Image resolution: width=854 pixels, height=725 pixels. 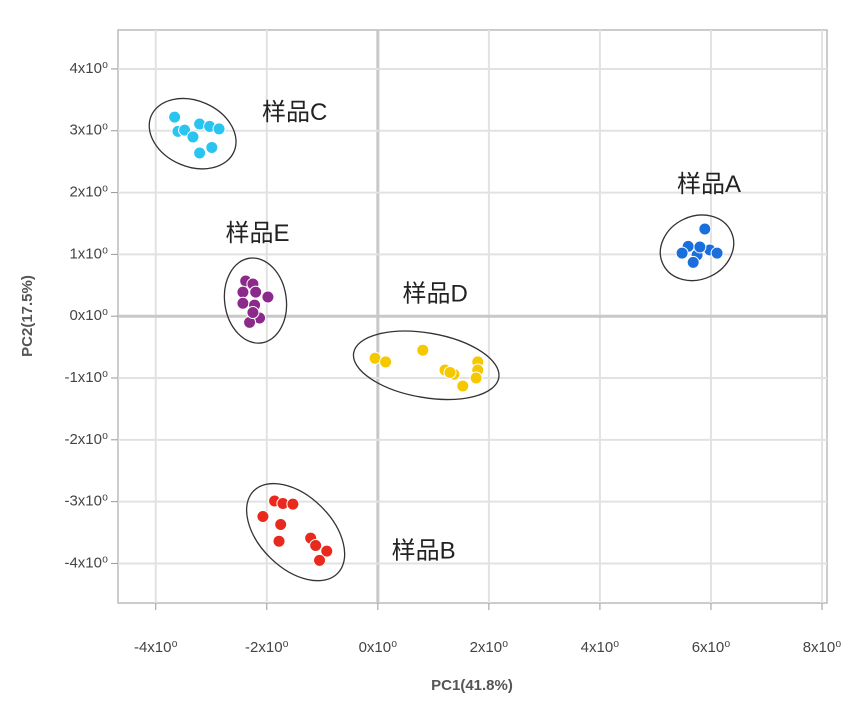 What do you see at coordinates (86, 377) in the screenshot?
I see `y-tick-label: -1x10⁰` at bounding box center [86, 377].